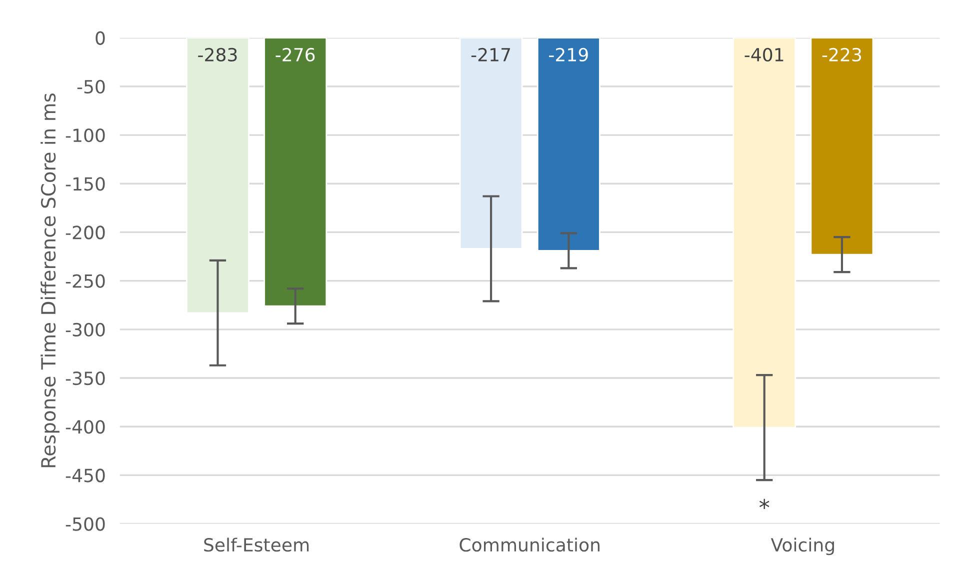  I want to click on x-tick-label: Communication, so click(530, 545).